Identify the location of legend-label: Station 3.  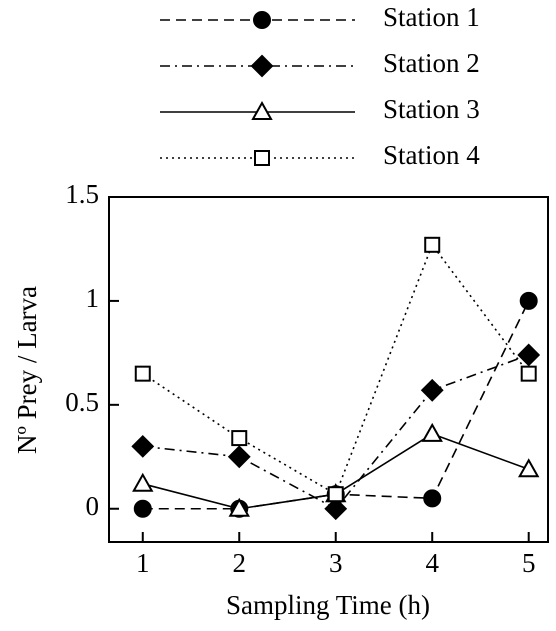
(431, 109).